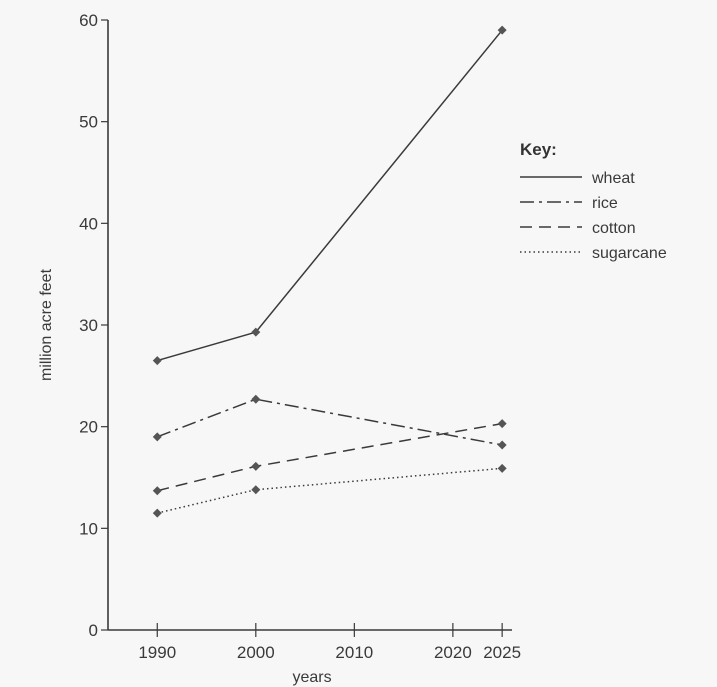  I want to click on series-line-sugarcane, so click(330, 490).